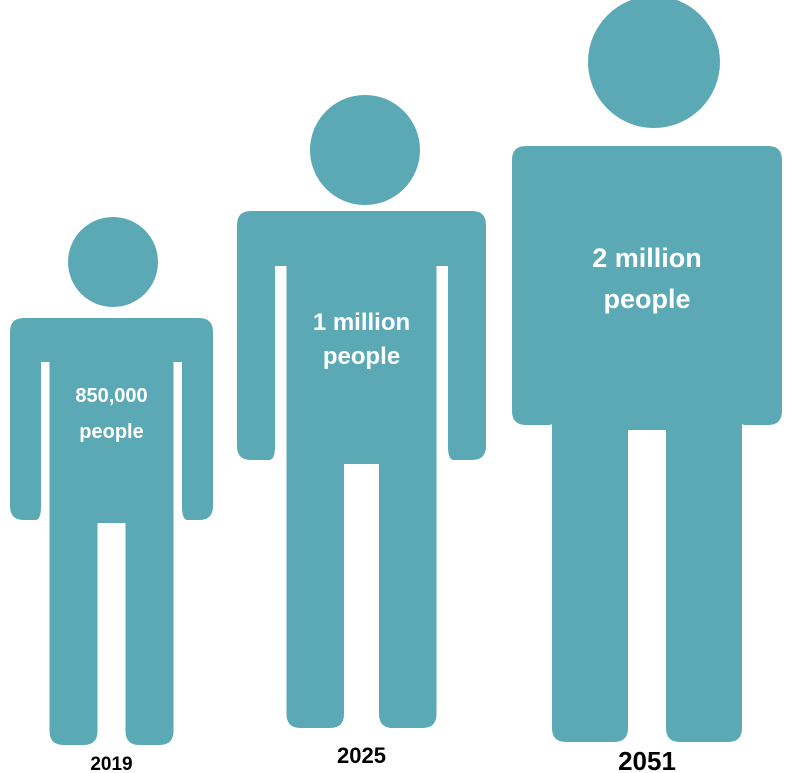 The image size is (795, 773). What do you see at coordinates (365, 150) in the screenshot?
I see `person-head-2025` at bounding box center [365, 150].